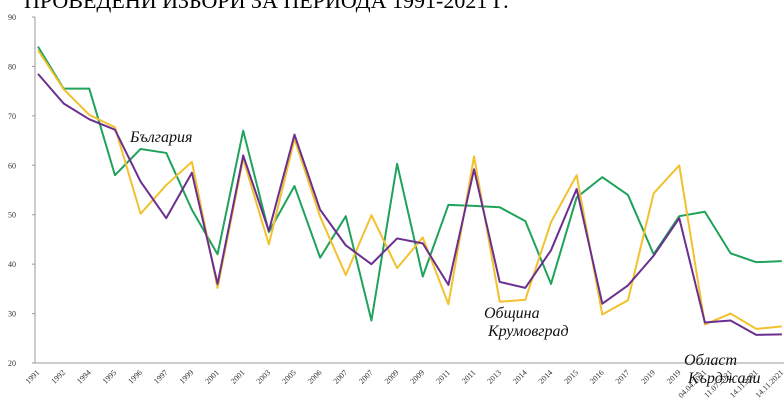  What do you see at coordinates (187, 377) in the screenshot?
I see `x-tick-label: 1999` at bounding box center [187, 377].